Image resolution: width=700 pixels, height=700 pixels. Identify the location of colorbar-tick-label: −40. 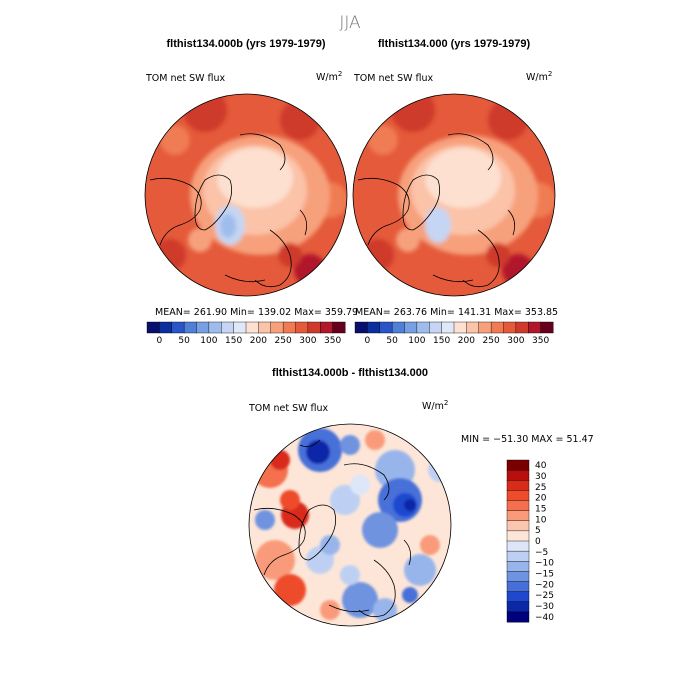
(544, 618).